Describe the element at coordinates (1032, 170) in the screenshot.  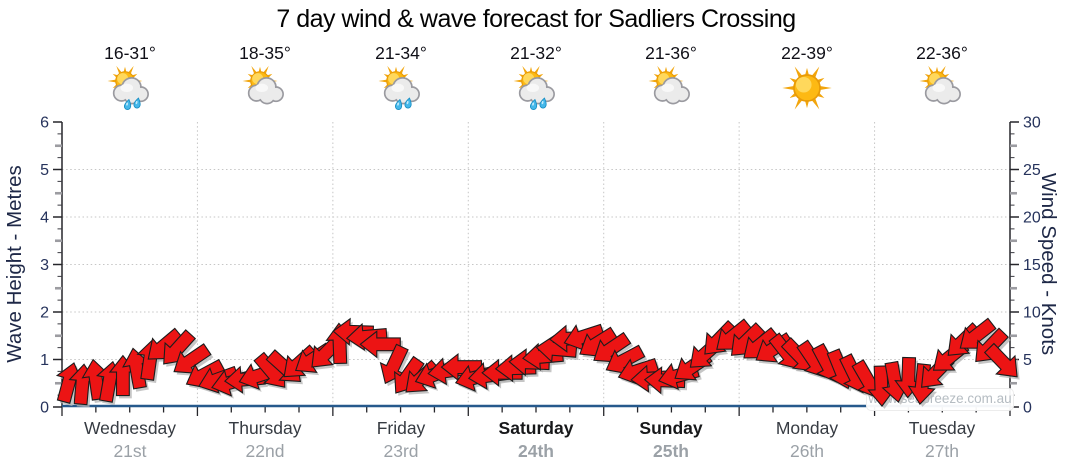
I see `right-tick-label: 25` at that location.